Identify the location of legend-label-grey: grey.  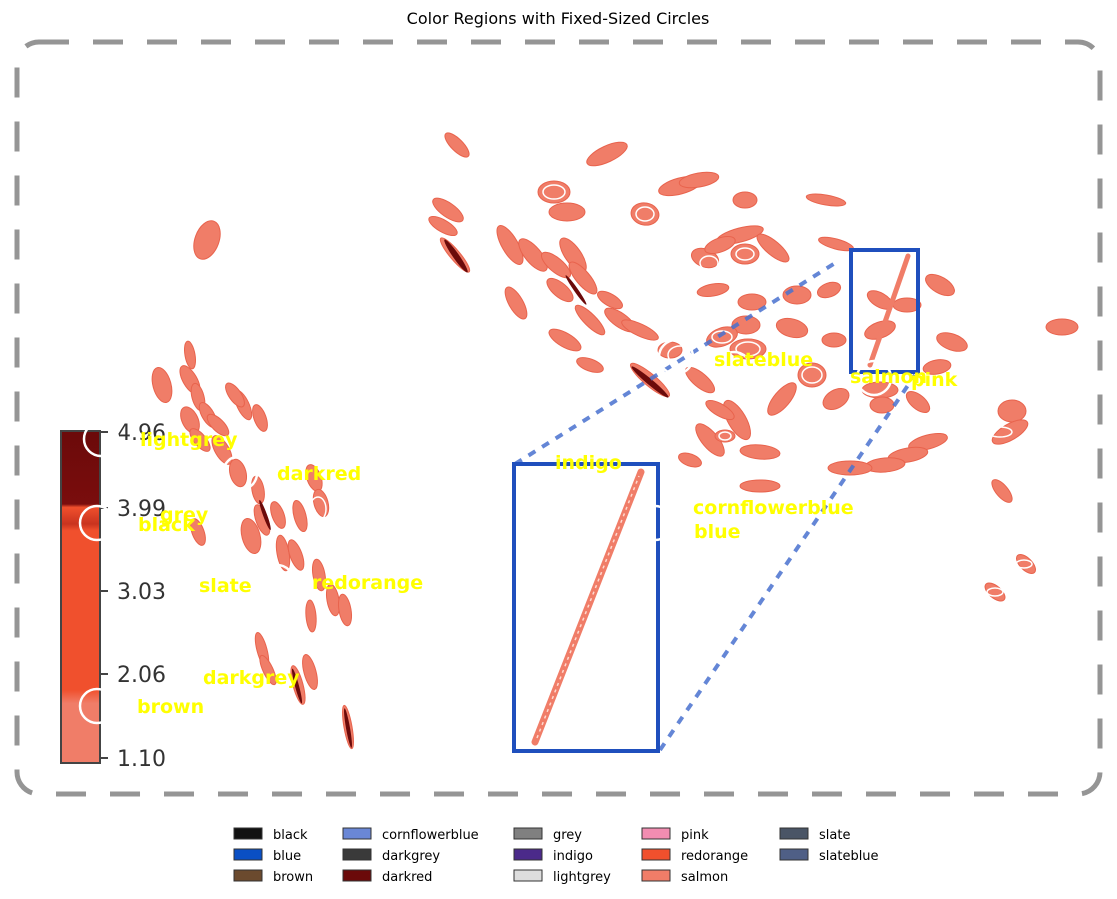
(567, 835).